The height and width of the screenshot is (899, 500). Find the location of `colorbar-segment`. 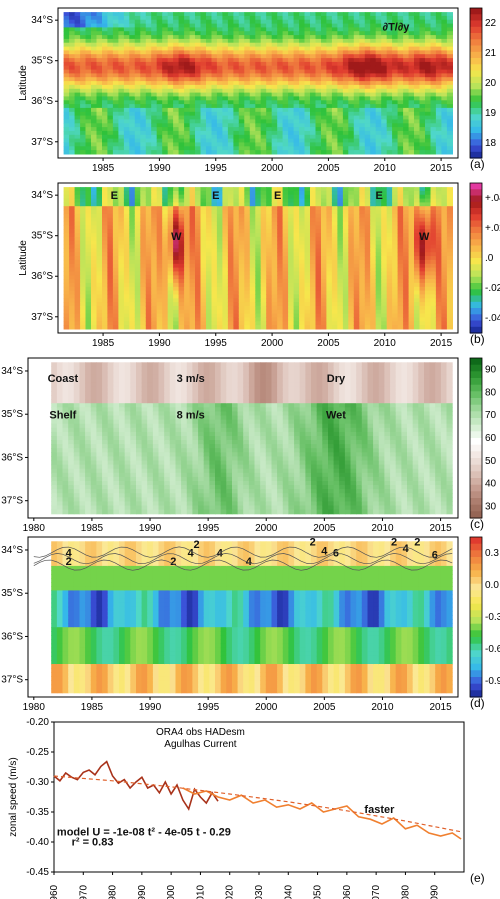

colorbar-segment is located at coordinates (476, 118).